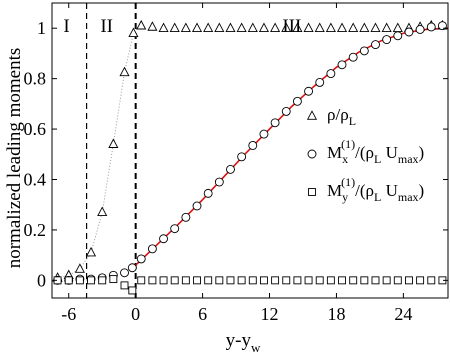  What do you see at coordinates (41, 280) in the screenshot?
I see `y-tick-label: 0` at bounding box center [41, 280].